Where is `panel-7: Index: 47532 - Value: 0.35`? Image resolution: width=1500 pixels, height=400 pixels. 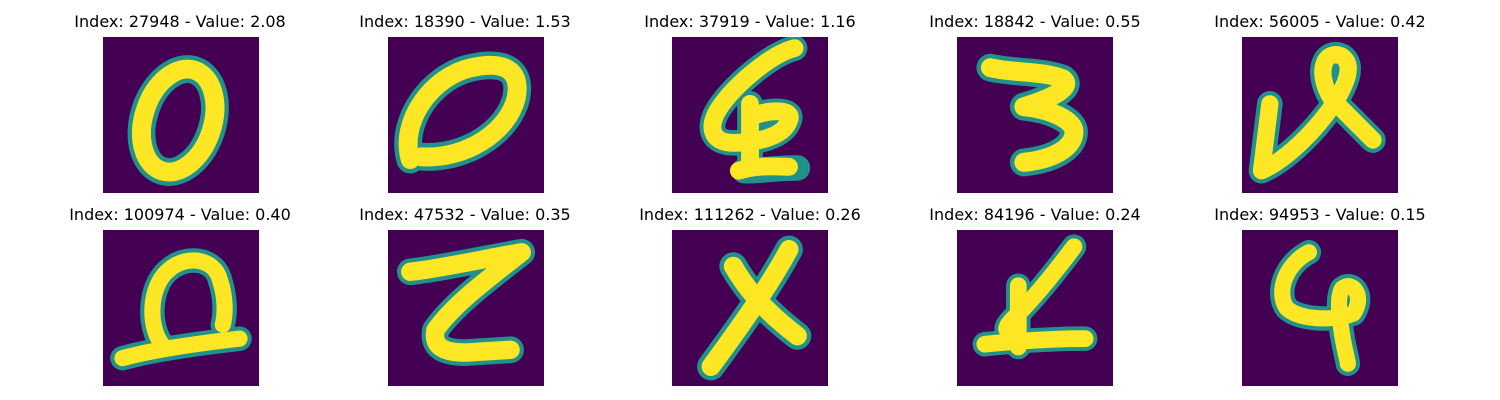
panel-7: Index: 47532 - Value: 0.35 is located at coordinates (465, 290).